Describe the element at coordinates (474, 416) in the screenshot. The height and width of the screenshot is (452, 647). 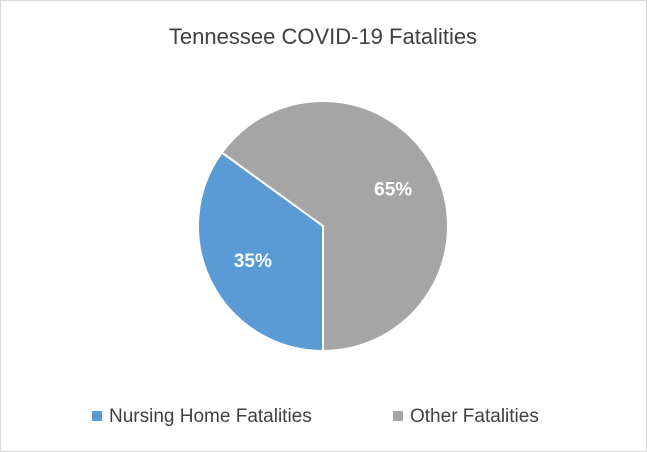
I see `legend-label: Other Fatalities` at that location.